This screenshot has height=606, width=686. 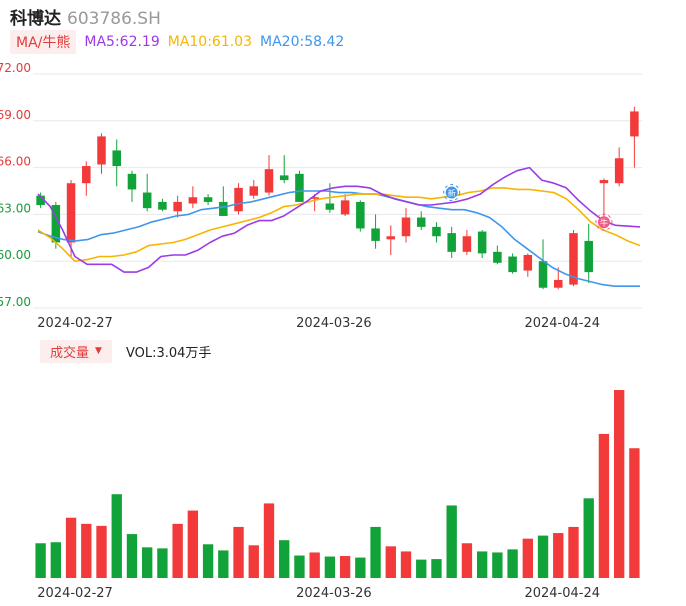 What do you see at coordinates (15, 115) in the screenshot?
I see `y-tick-label: 69.00` at bounding box center [15, 115].